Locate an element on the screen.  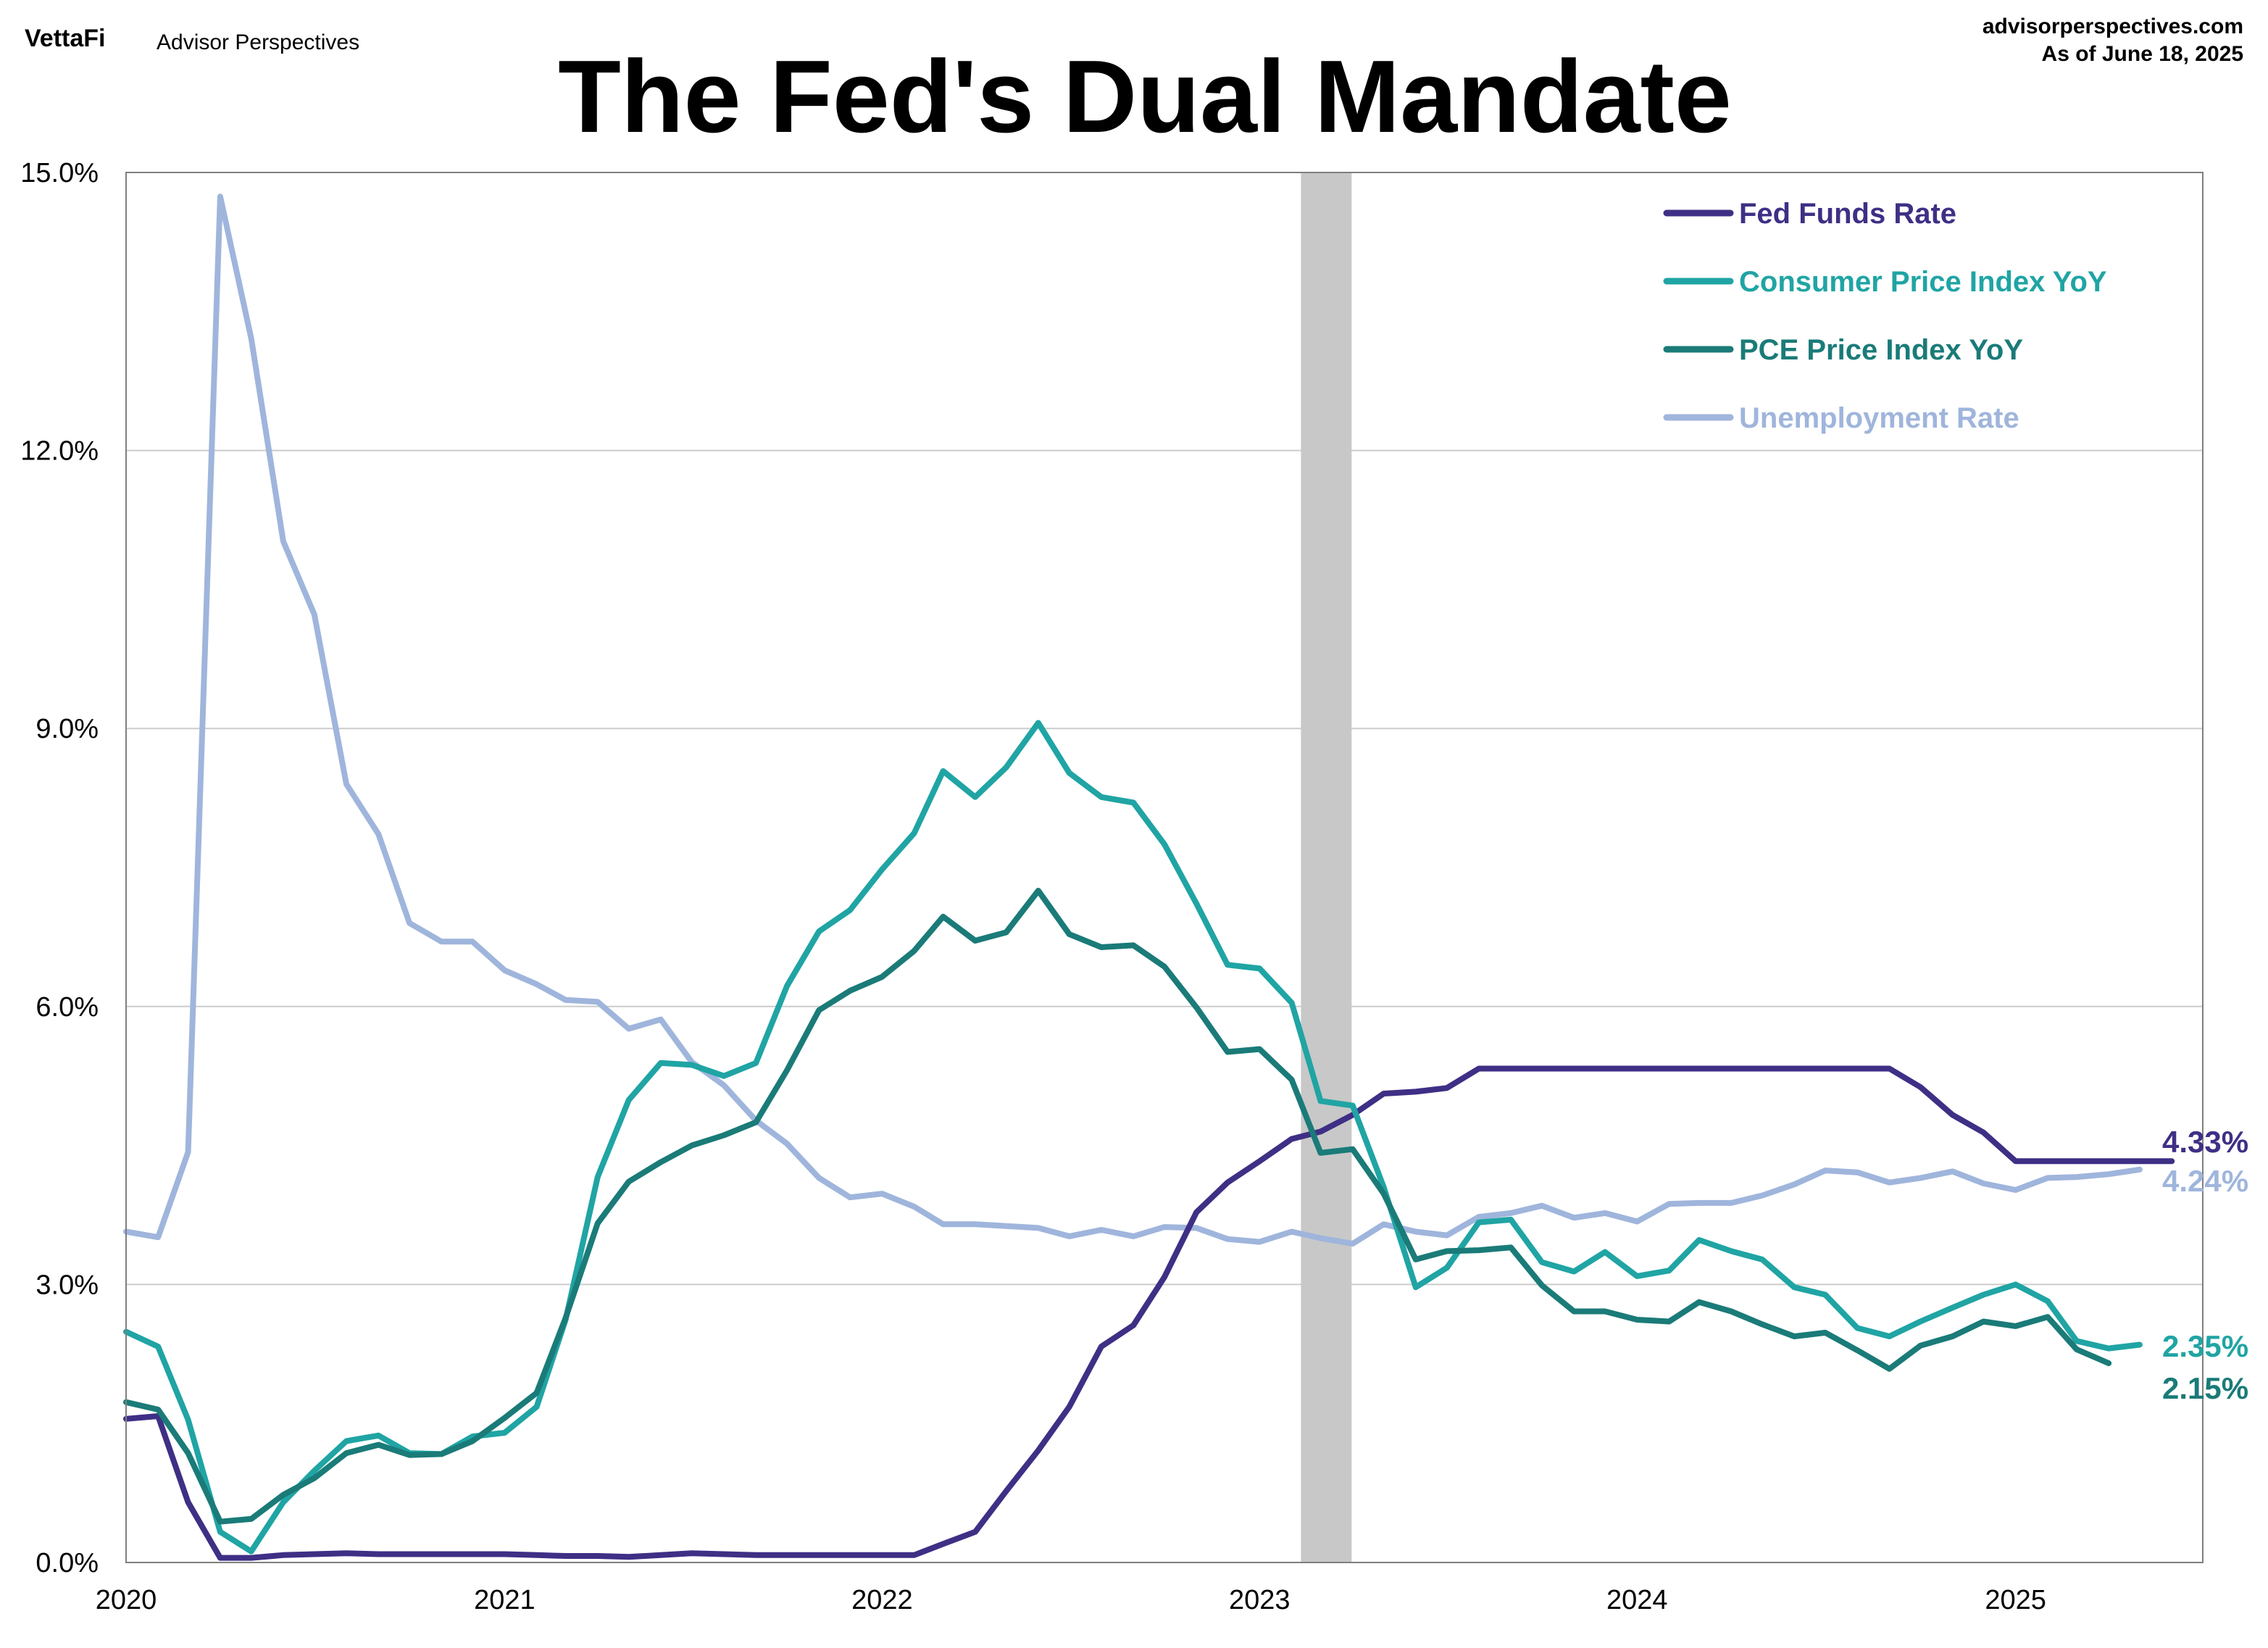
legend-label-pce: PCE Price Index YoY is located at coordinates (1881, 350).